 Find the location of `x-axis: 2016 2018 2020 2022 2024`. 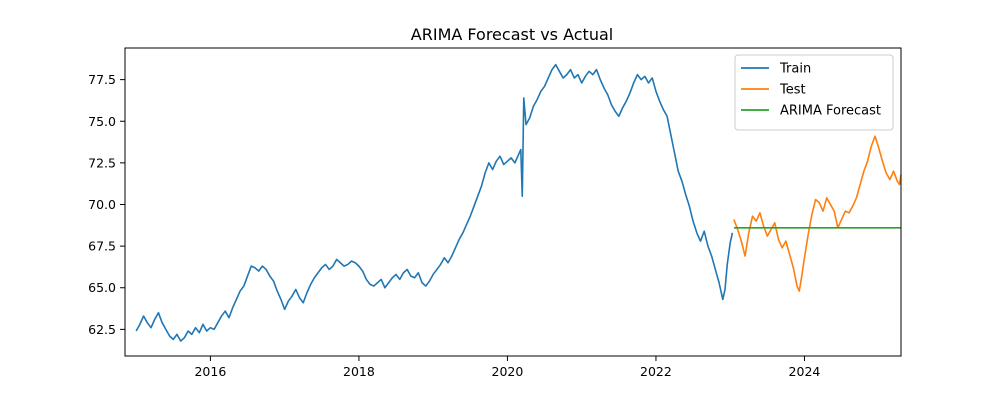

x-axis: 2016 2018 2020 2022 2024 is located at coordinates (507, 367).